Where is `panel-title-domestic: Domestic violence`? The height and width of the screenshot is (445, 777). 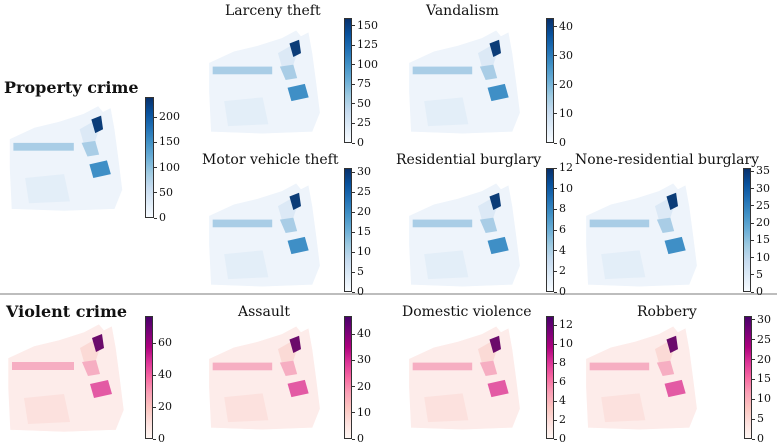
panel-title-domestic: Domestic violence is located at coordinates (467, 312).